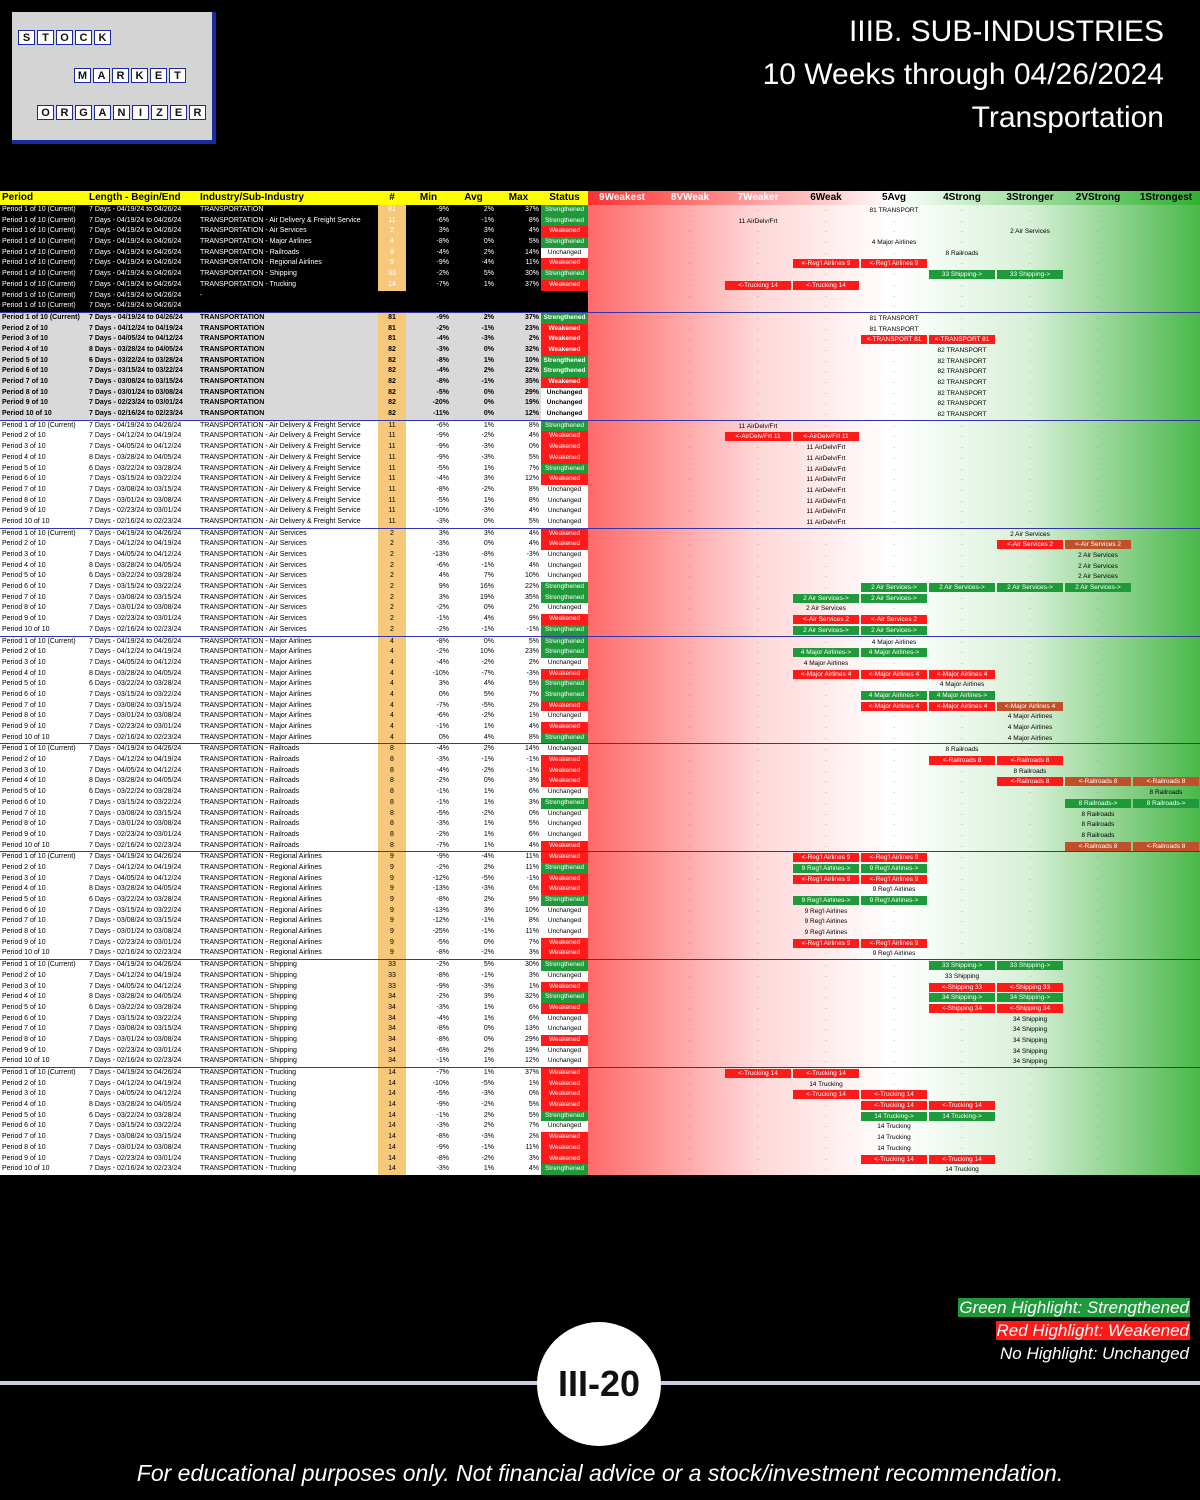  What do you see at coordinates (442, 942) in the screenshot?
I see `cell-min: -5%` at bounding box center [442, 942].